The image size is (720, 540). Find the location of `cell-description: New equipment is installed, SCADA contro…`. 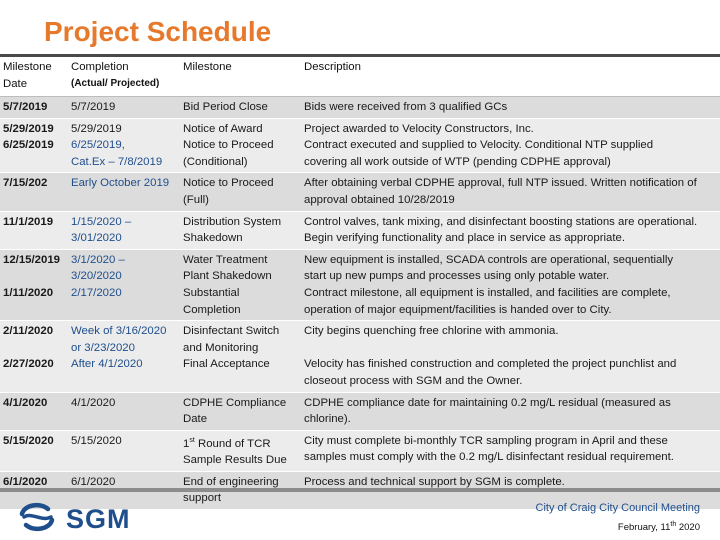

cell-description: New equipment is installed, SCADA contro… is located at coordinates (510, 285).